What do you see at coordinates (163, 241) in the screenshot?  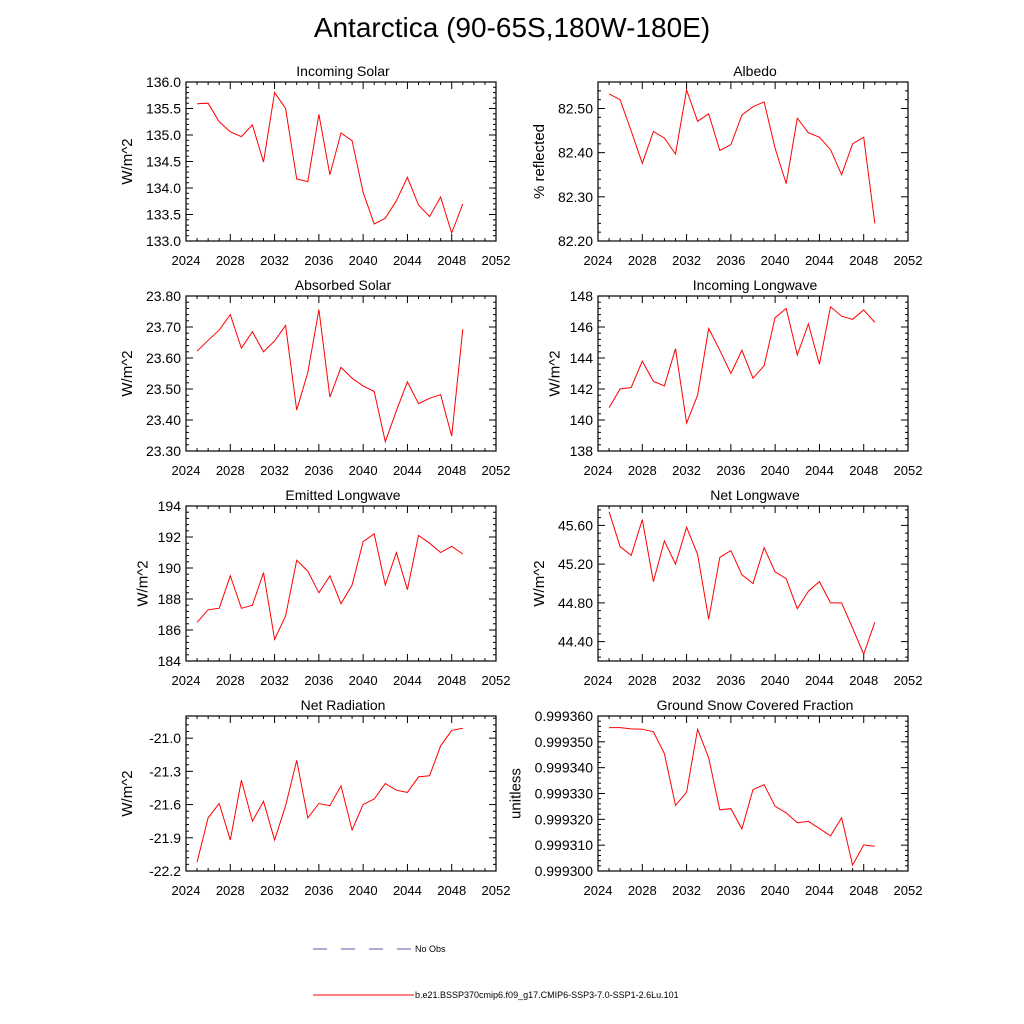 I see `y-tick-label: 133.0` at bounding box center [163, 241].